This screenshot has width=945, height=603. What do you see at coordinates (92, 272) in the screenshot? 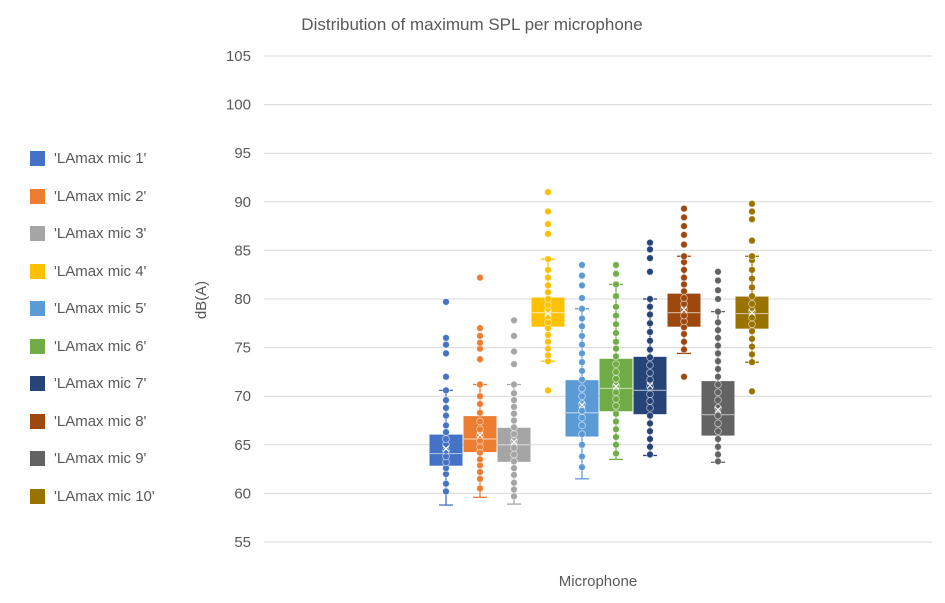
I see `legend-item-mic-4: 'LAmax mic 4'` at bounding box center [92, 272].